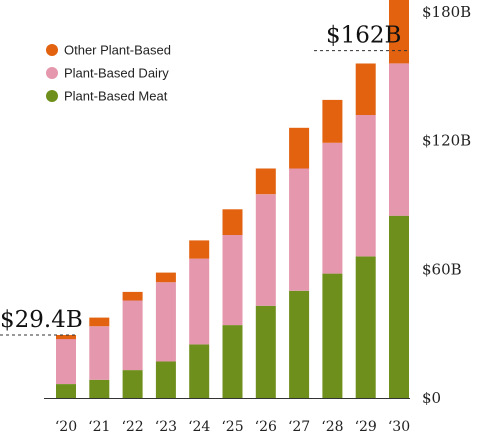 The width and height of the screenshot is (503, 439). Describe the element at coordinates (399, 427) in the screenshot. I see `x-tick-label: ‘30` at that location.